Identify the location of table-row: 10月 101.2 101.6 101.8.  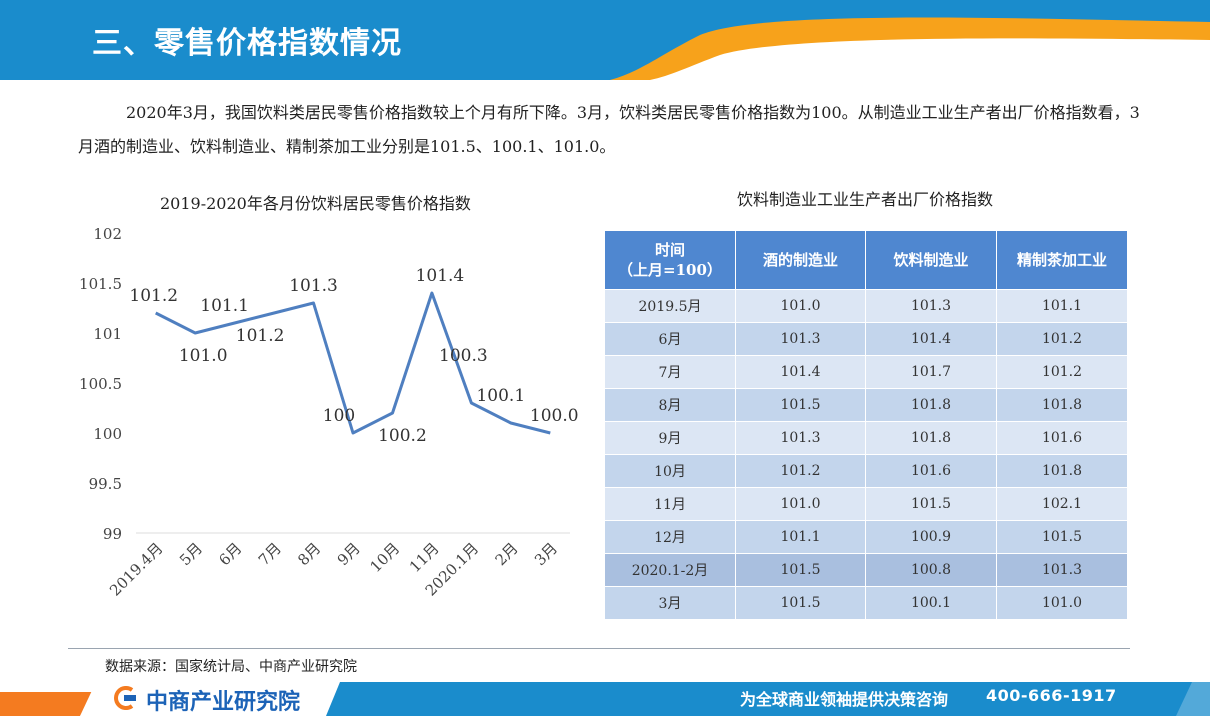
(866, 471).